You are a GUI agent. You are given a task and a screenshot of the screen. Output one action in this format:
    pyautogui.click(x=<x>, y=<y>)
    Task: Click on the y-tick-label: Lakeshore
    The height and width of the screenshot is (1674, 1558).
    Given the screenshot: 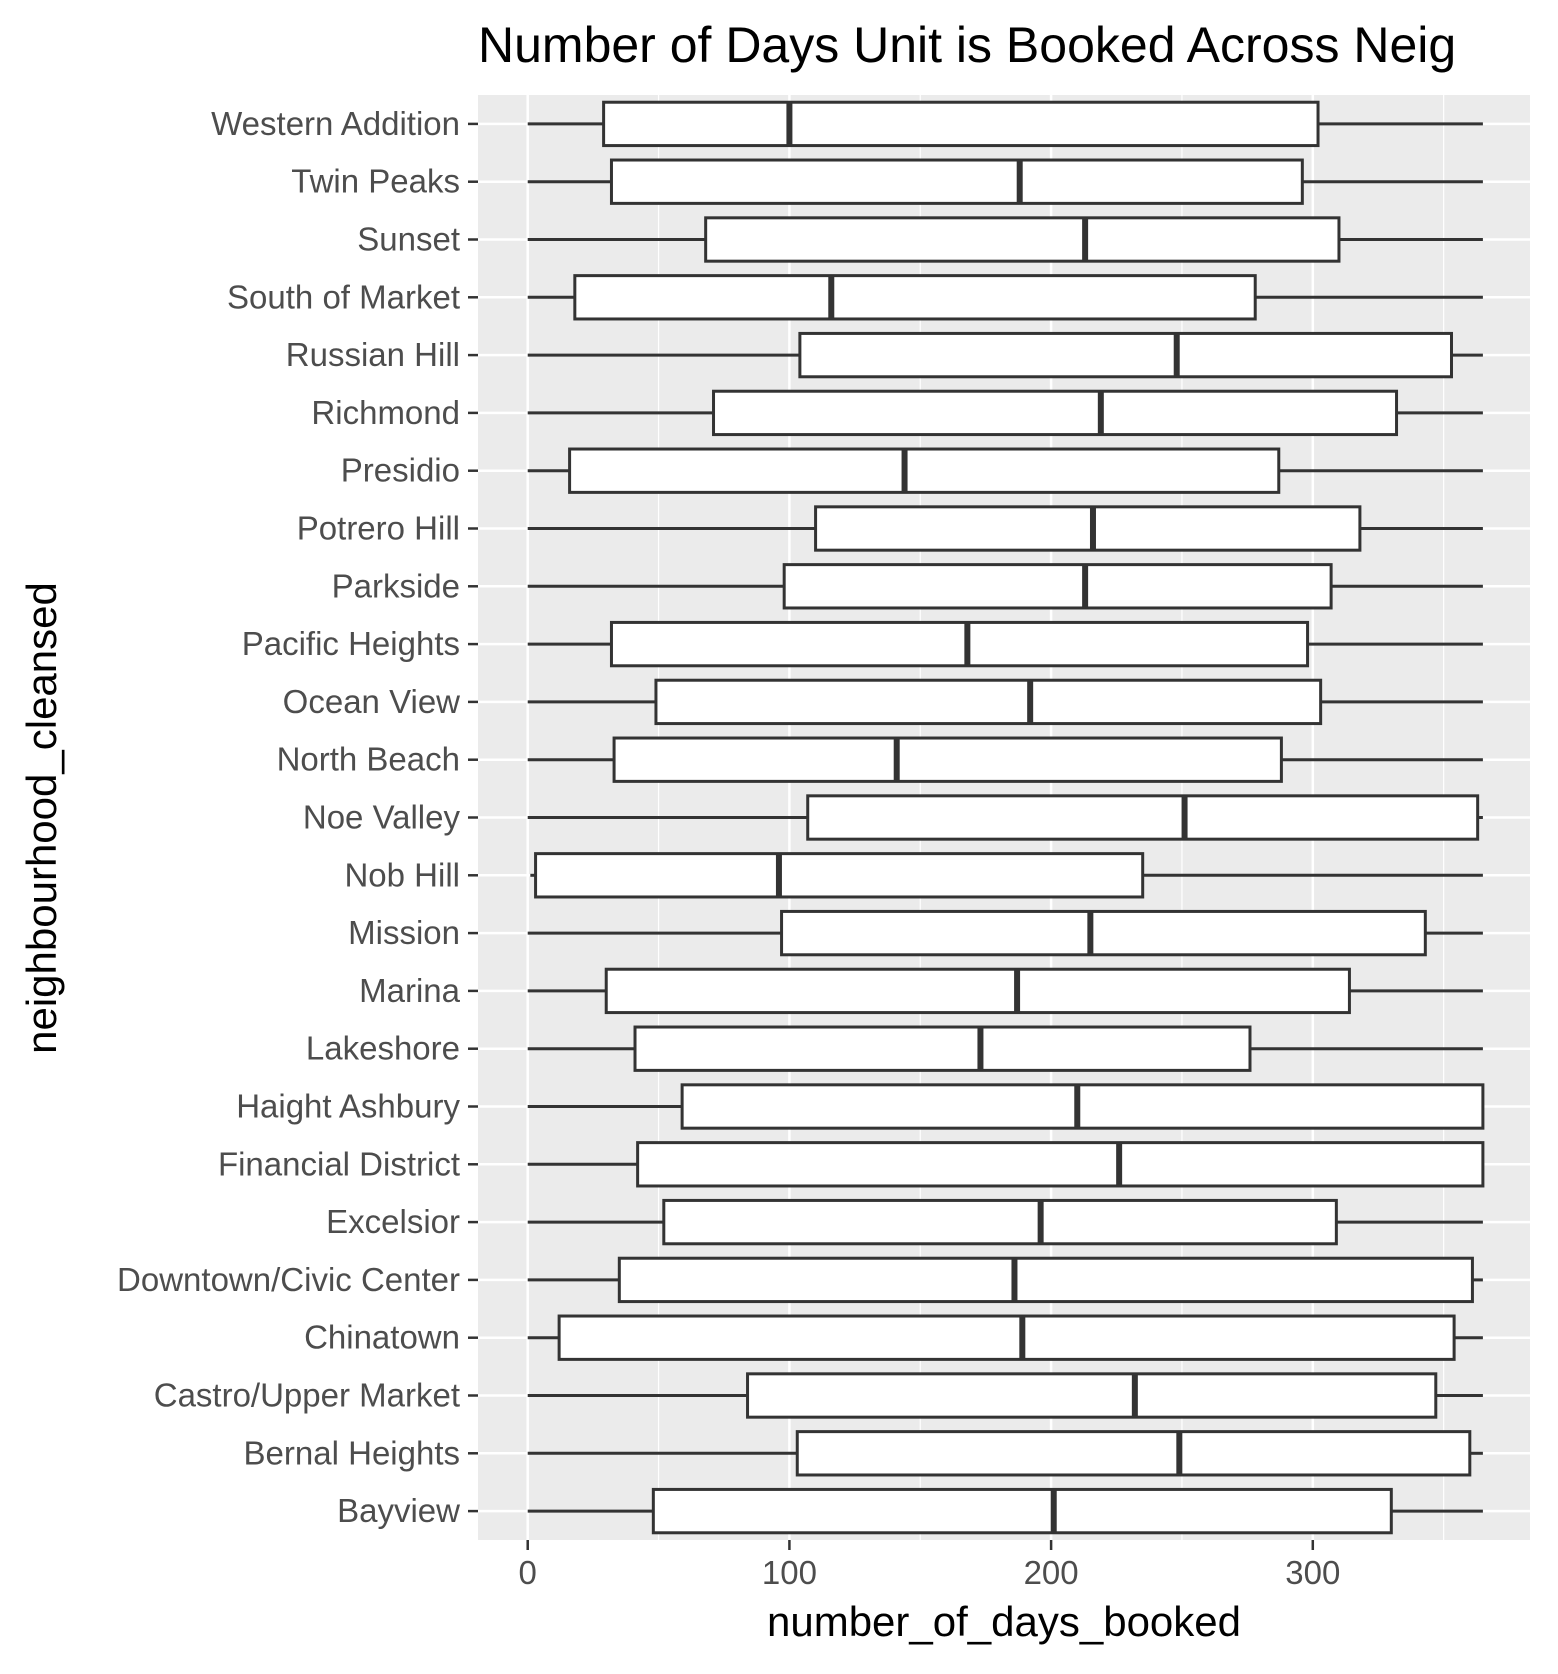 What is the action you would take?
    pyautogui.click(x=383, y=1048)
    